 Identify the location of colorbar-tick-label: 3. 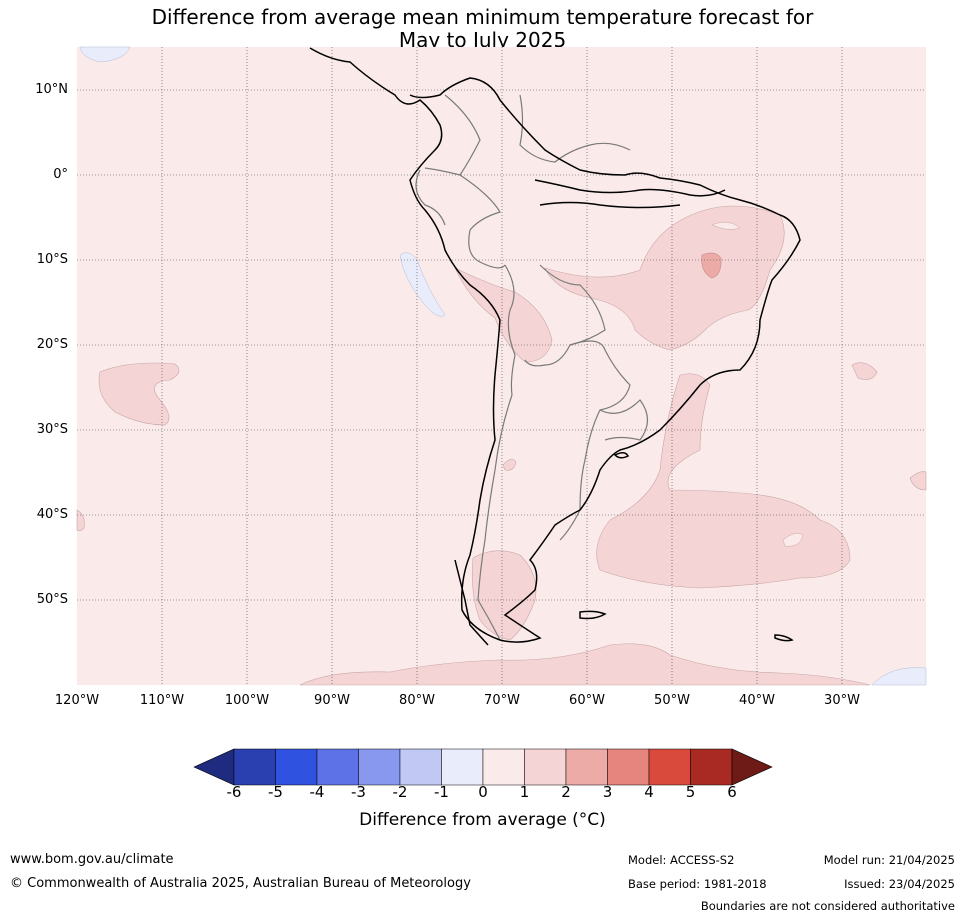
(607, 792).